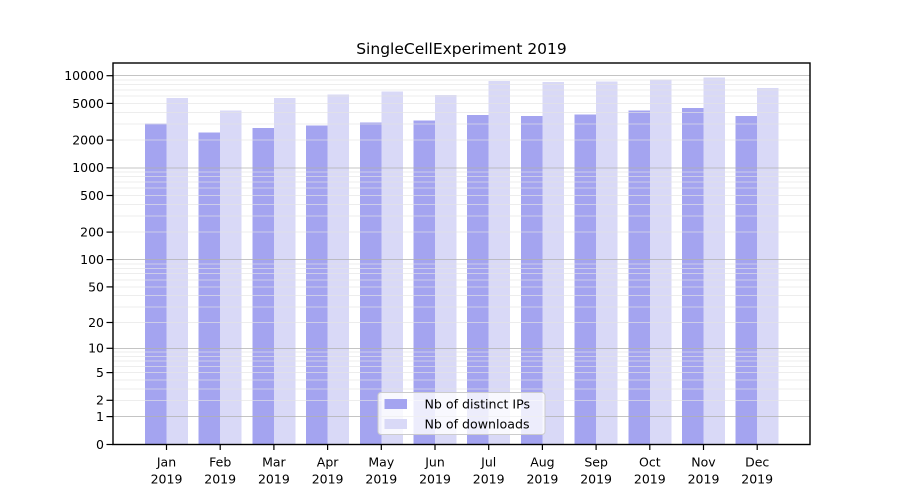  What do you see at coordinates (660, 262) in the screenshot?
I see `bar-downloads-oct` at bounding box center [660, 262].